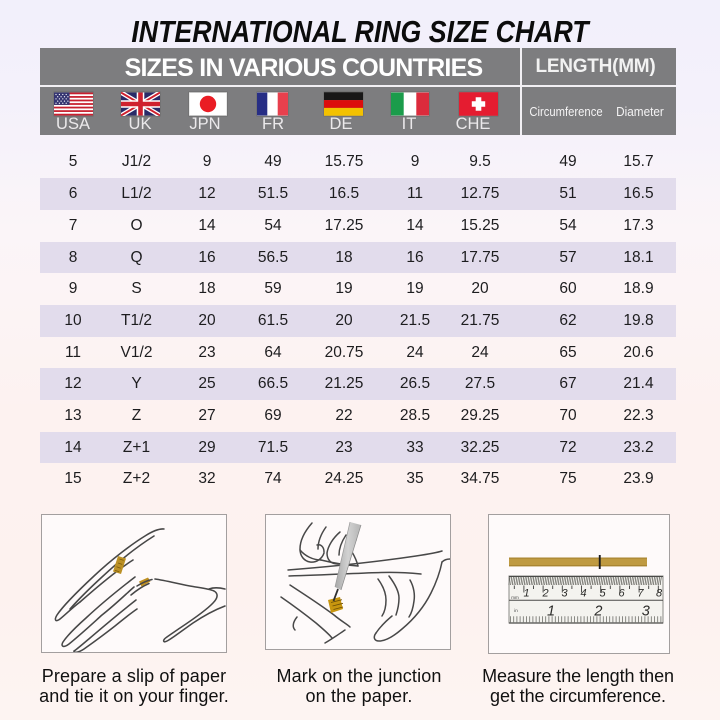  What do you see at coordinates (583, 594) in the screenshot?
I see `svg-text: 4` at bounding box center [583, 594].